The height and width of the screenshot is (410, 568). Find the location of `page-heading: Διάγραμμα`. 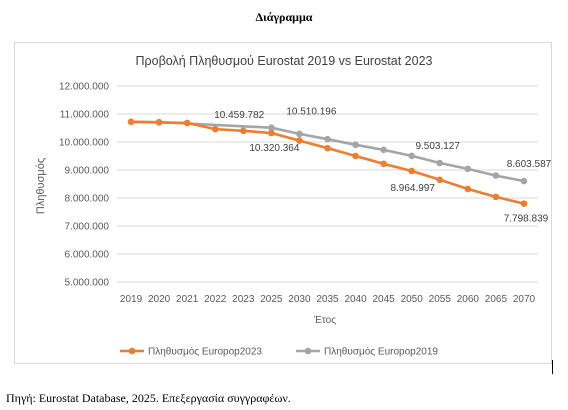

page-heading: Διάγραμμα is located at coordinates (284, 17).